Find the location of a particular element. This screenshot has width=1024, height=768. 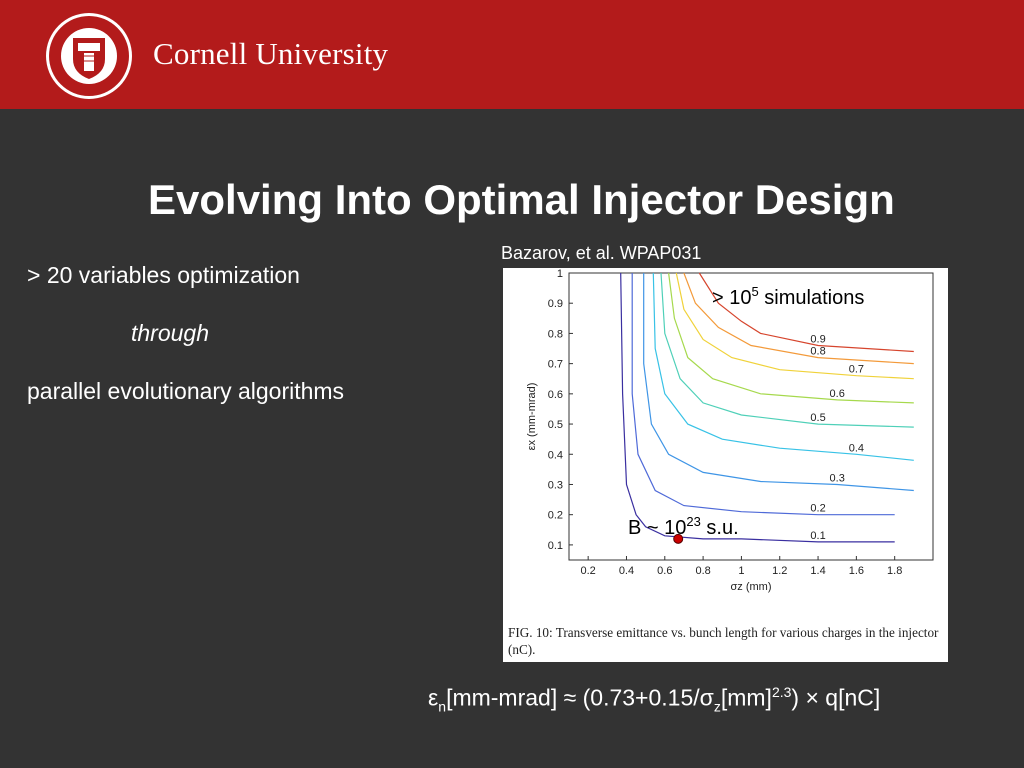

contour-label: 0.9 is located at coordinates (817, 340).